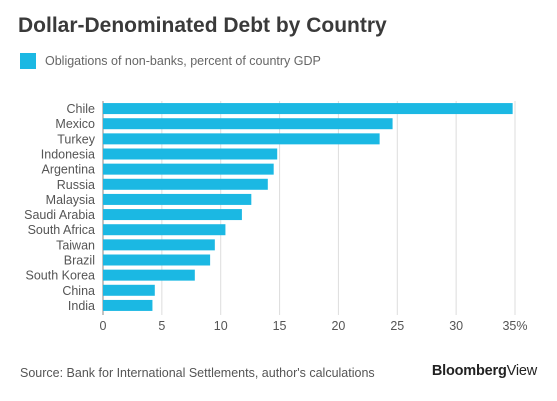 The height and width of the screenshot is (401, 557). I want to click on legend-swatch, so click(28, 61).